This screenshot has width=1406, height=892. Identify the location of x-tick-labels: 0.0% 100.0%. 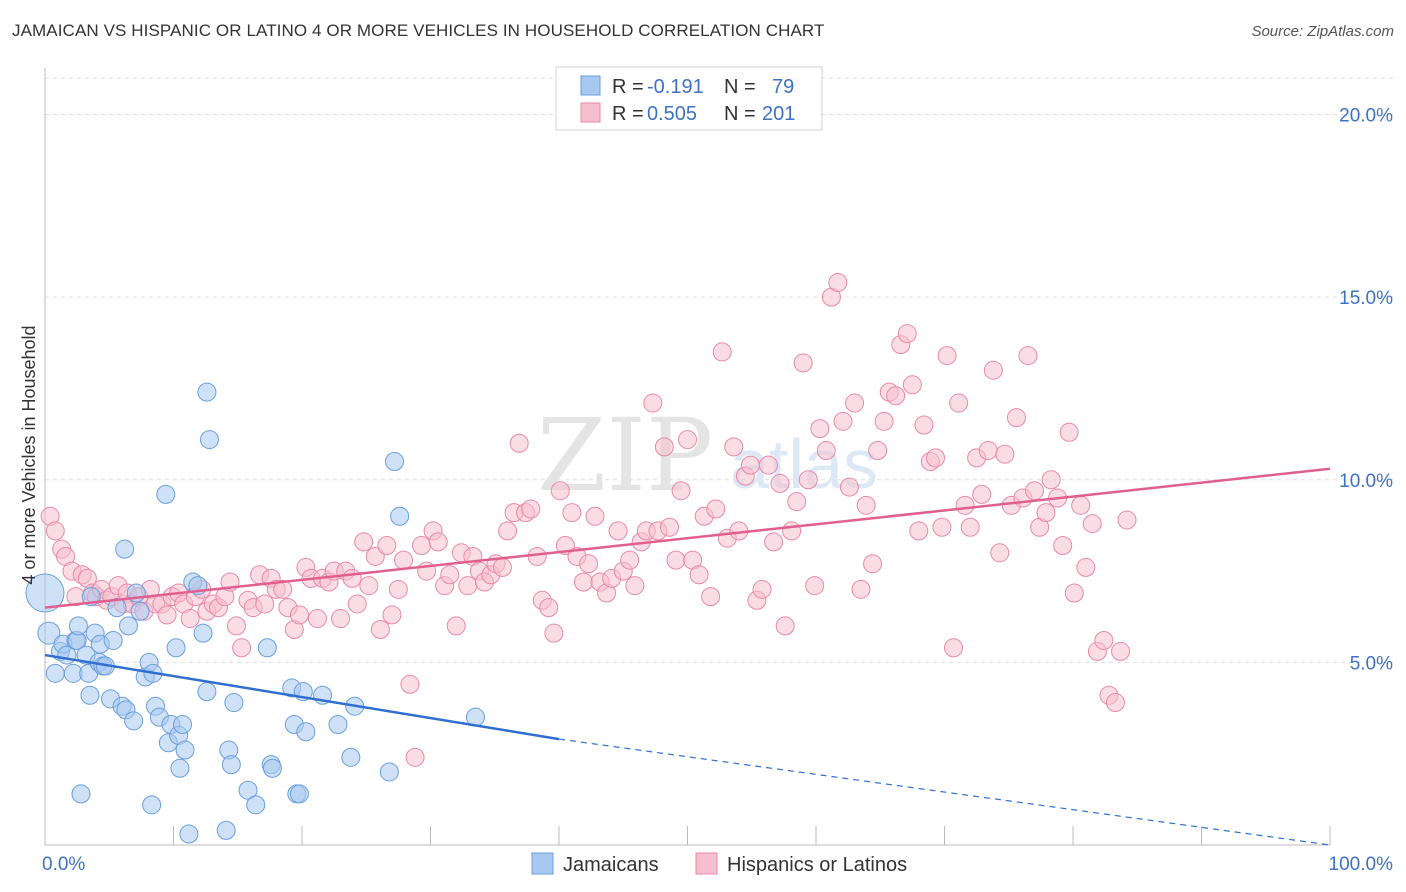
(717, 864).